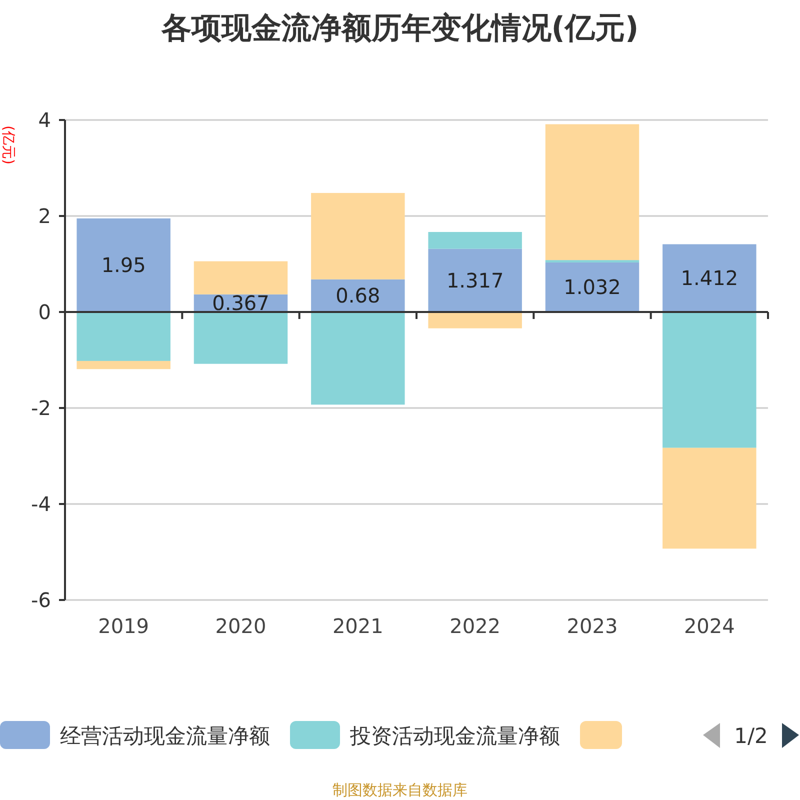 The image size is (800, 800). I want to click on y-tick-label: -4, so click(41, 504).